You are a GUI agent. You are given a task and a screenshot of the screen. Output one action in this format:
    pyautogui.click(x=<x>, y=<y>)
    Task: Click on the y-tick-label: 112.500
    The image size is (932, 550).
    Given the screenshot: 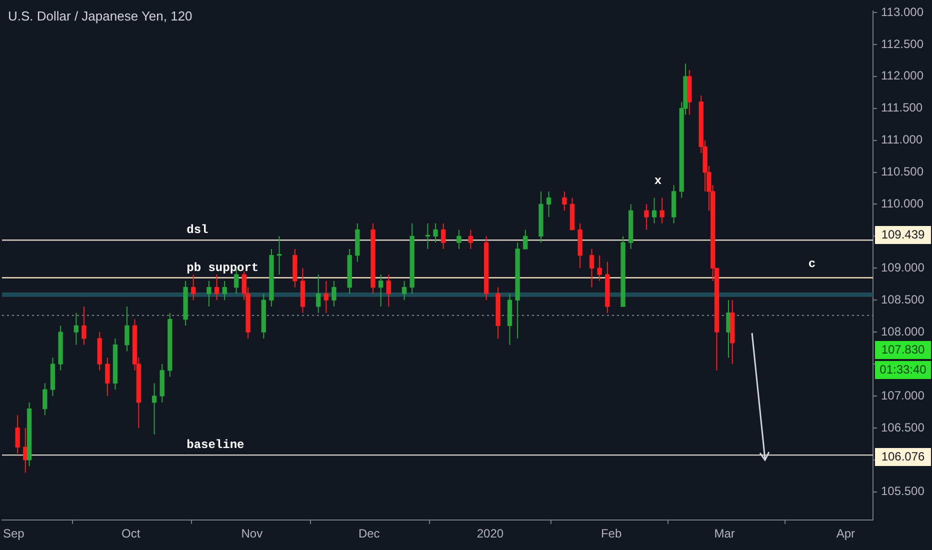 What is the action you would take?
    pyautogui.click(x=902, y=43)
    